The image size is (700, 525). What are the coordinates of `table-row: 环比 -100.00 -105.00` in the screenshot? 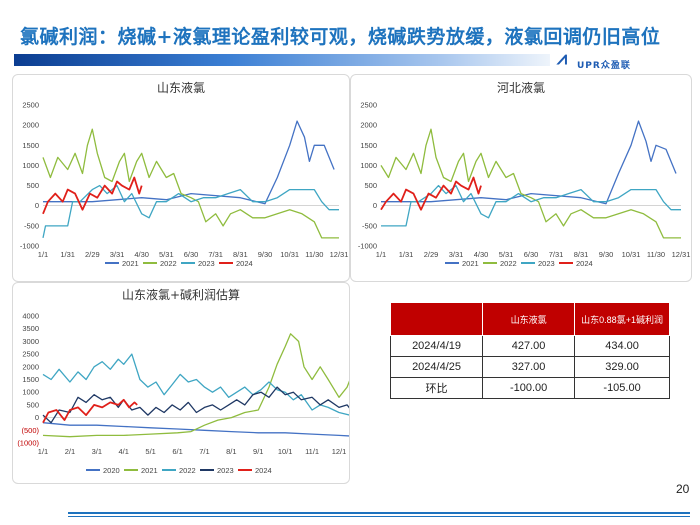 It's located at (529, 388).